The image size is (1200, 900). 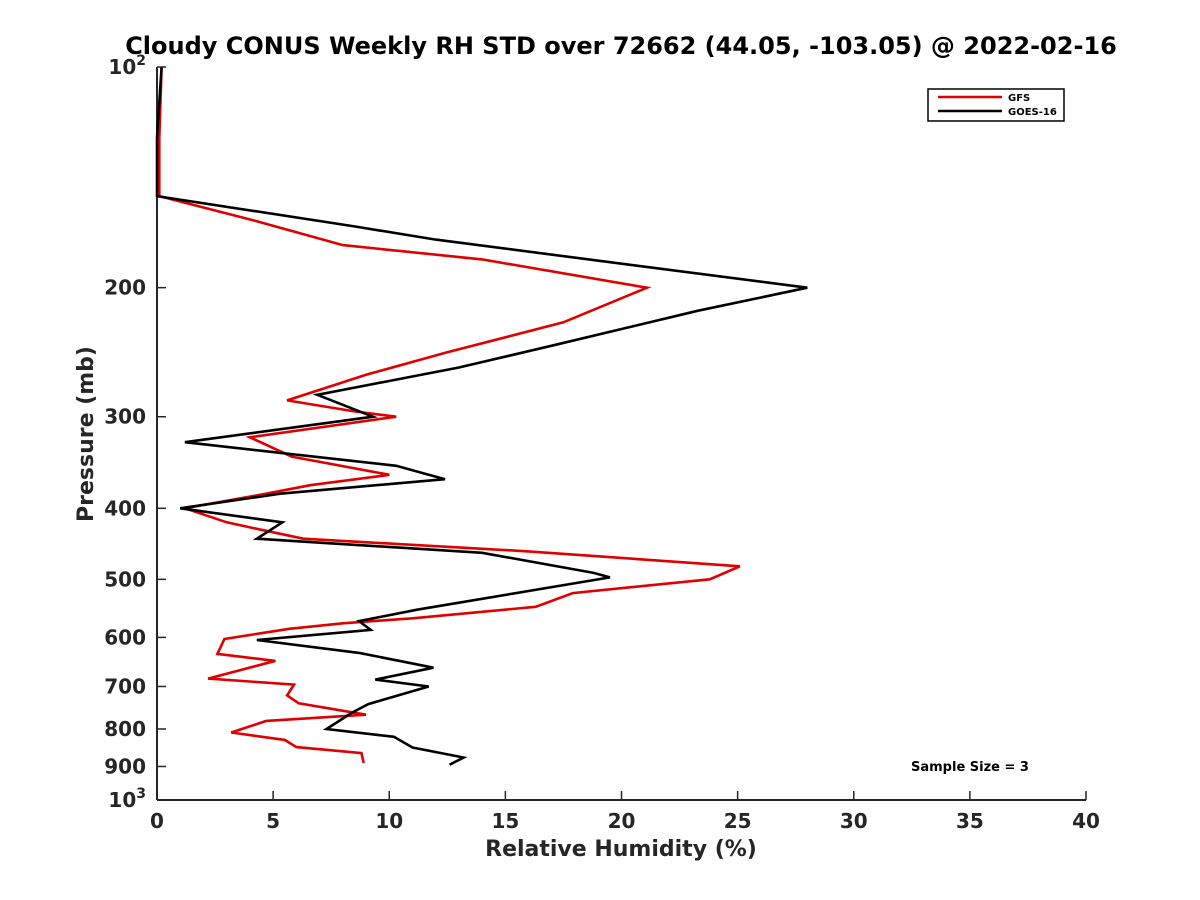 I want to click on y-tick-label: 300, so click(x=125, y=417).